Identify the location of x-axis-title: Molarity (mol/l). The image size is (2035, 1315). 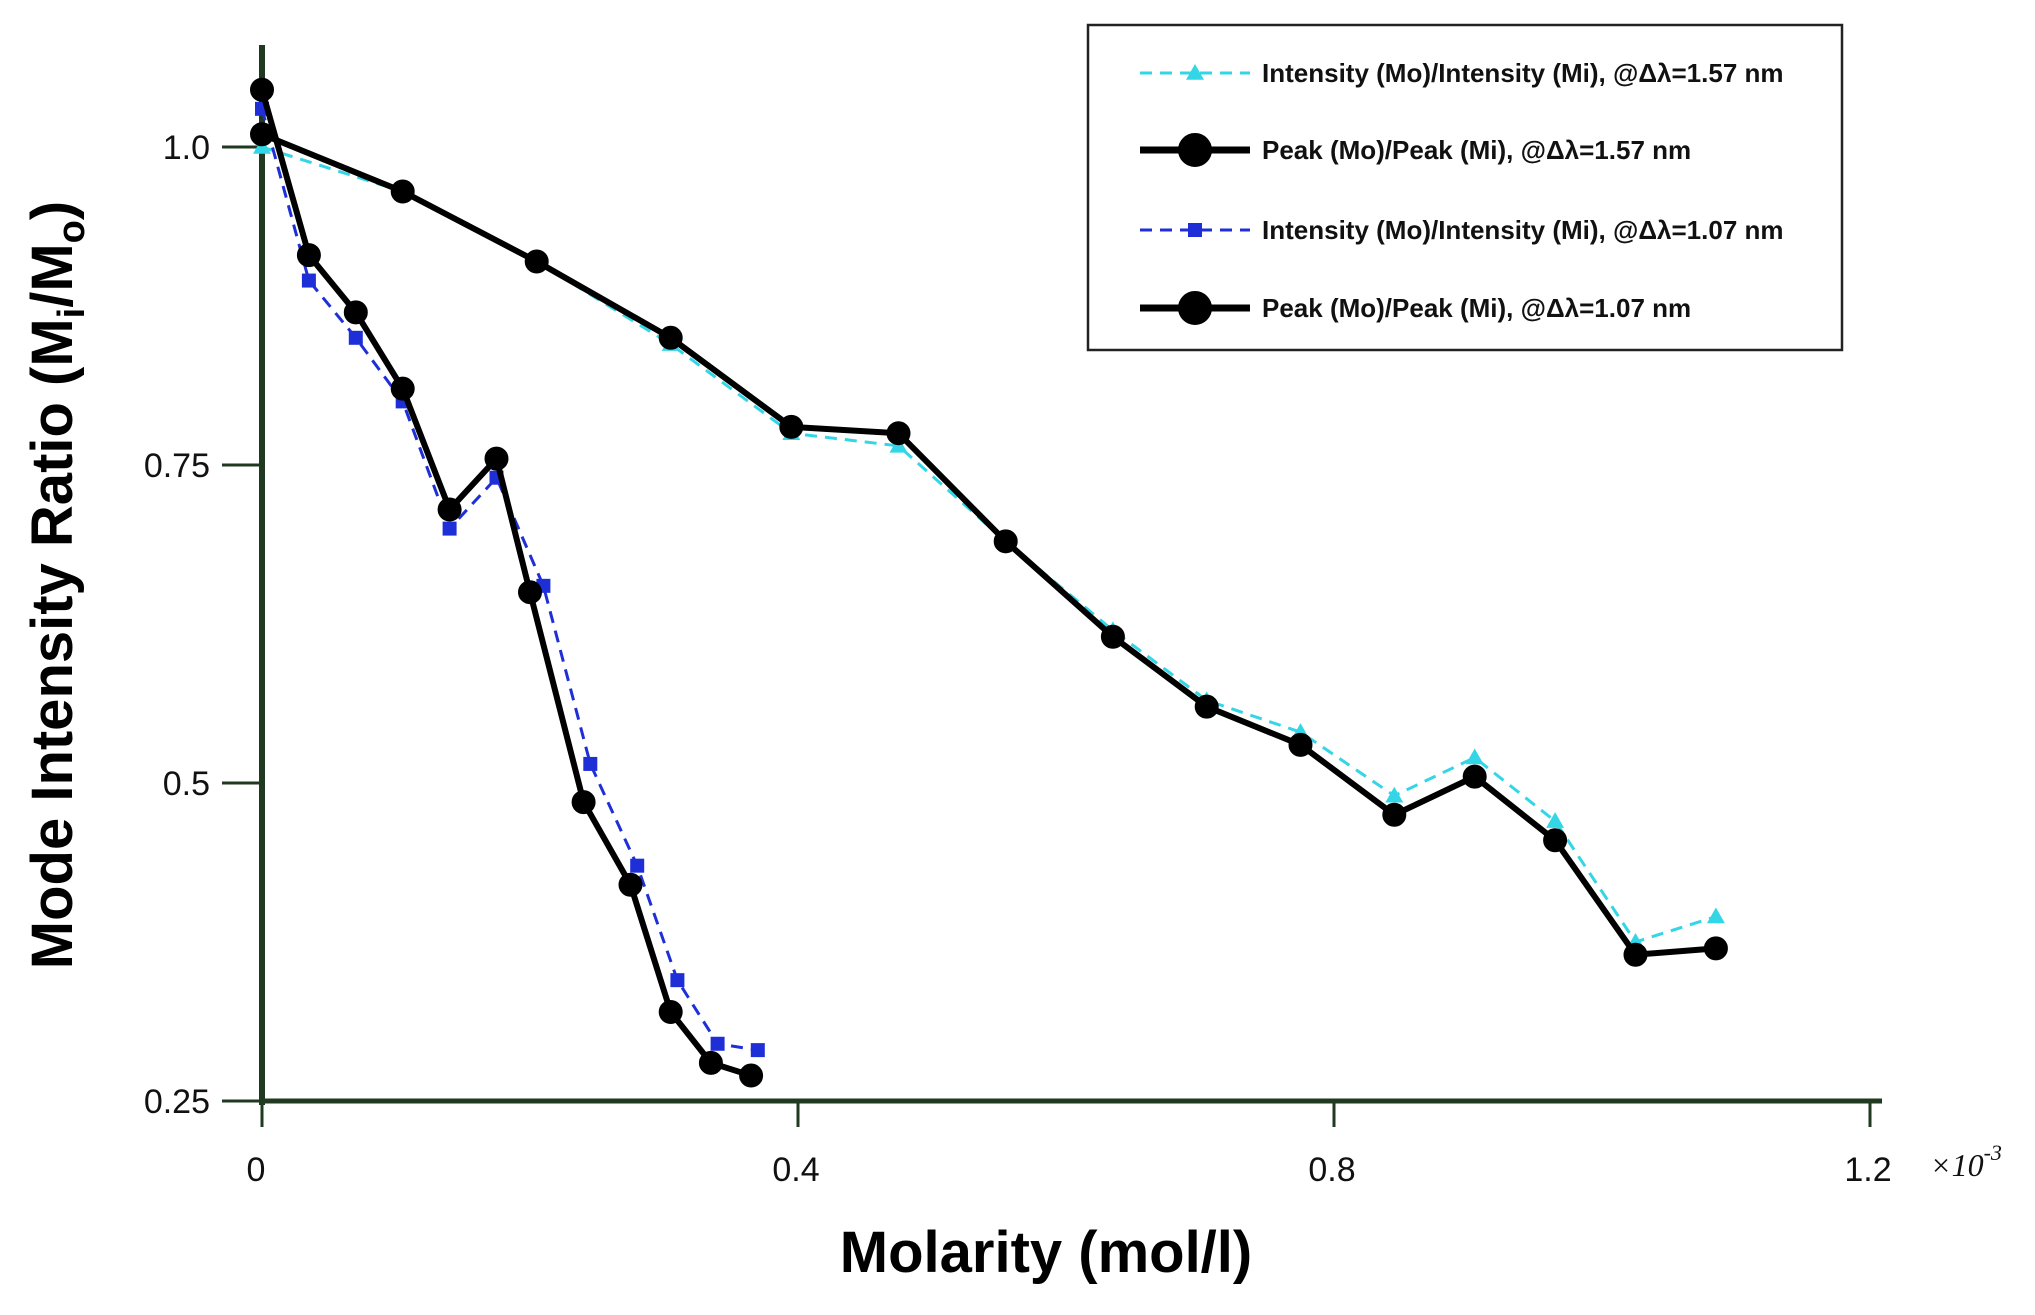
(1046, 1252).